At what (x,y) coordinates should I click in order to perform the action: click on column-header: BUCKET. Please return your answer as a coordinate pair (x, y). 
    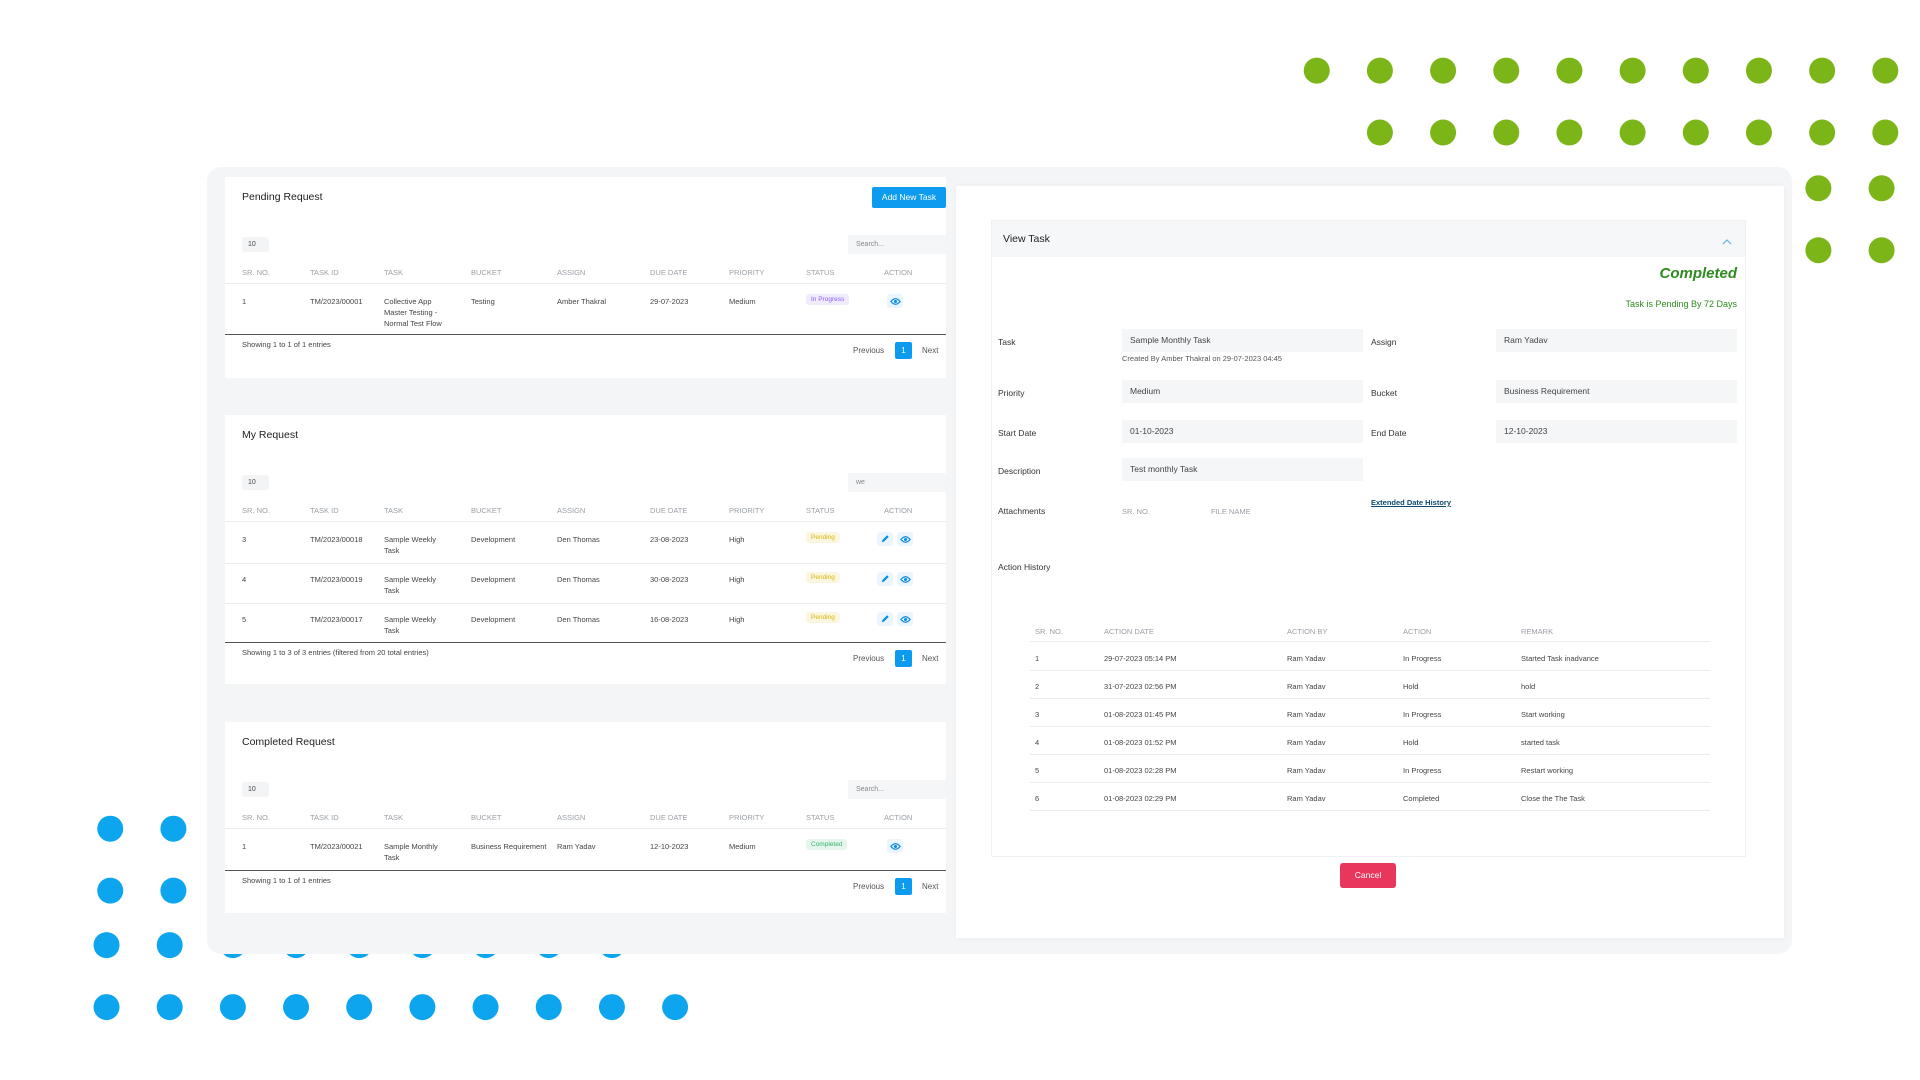
    Looking at the image, I should click on (486, 272).